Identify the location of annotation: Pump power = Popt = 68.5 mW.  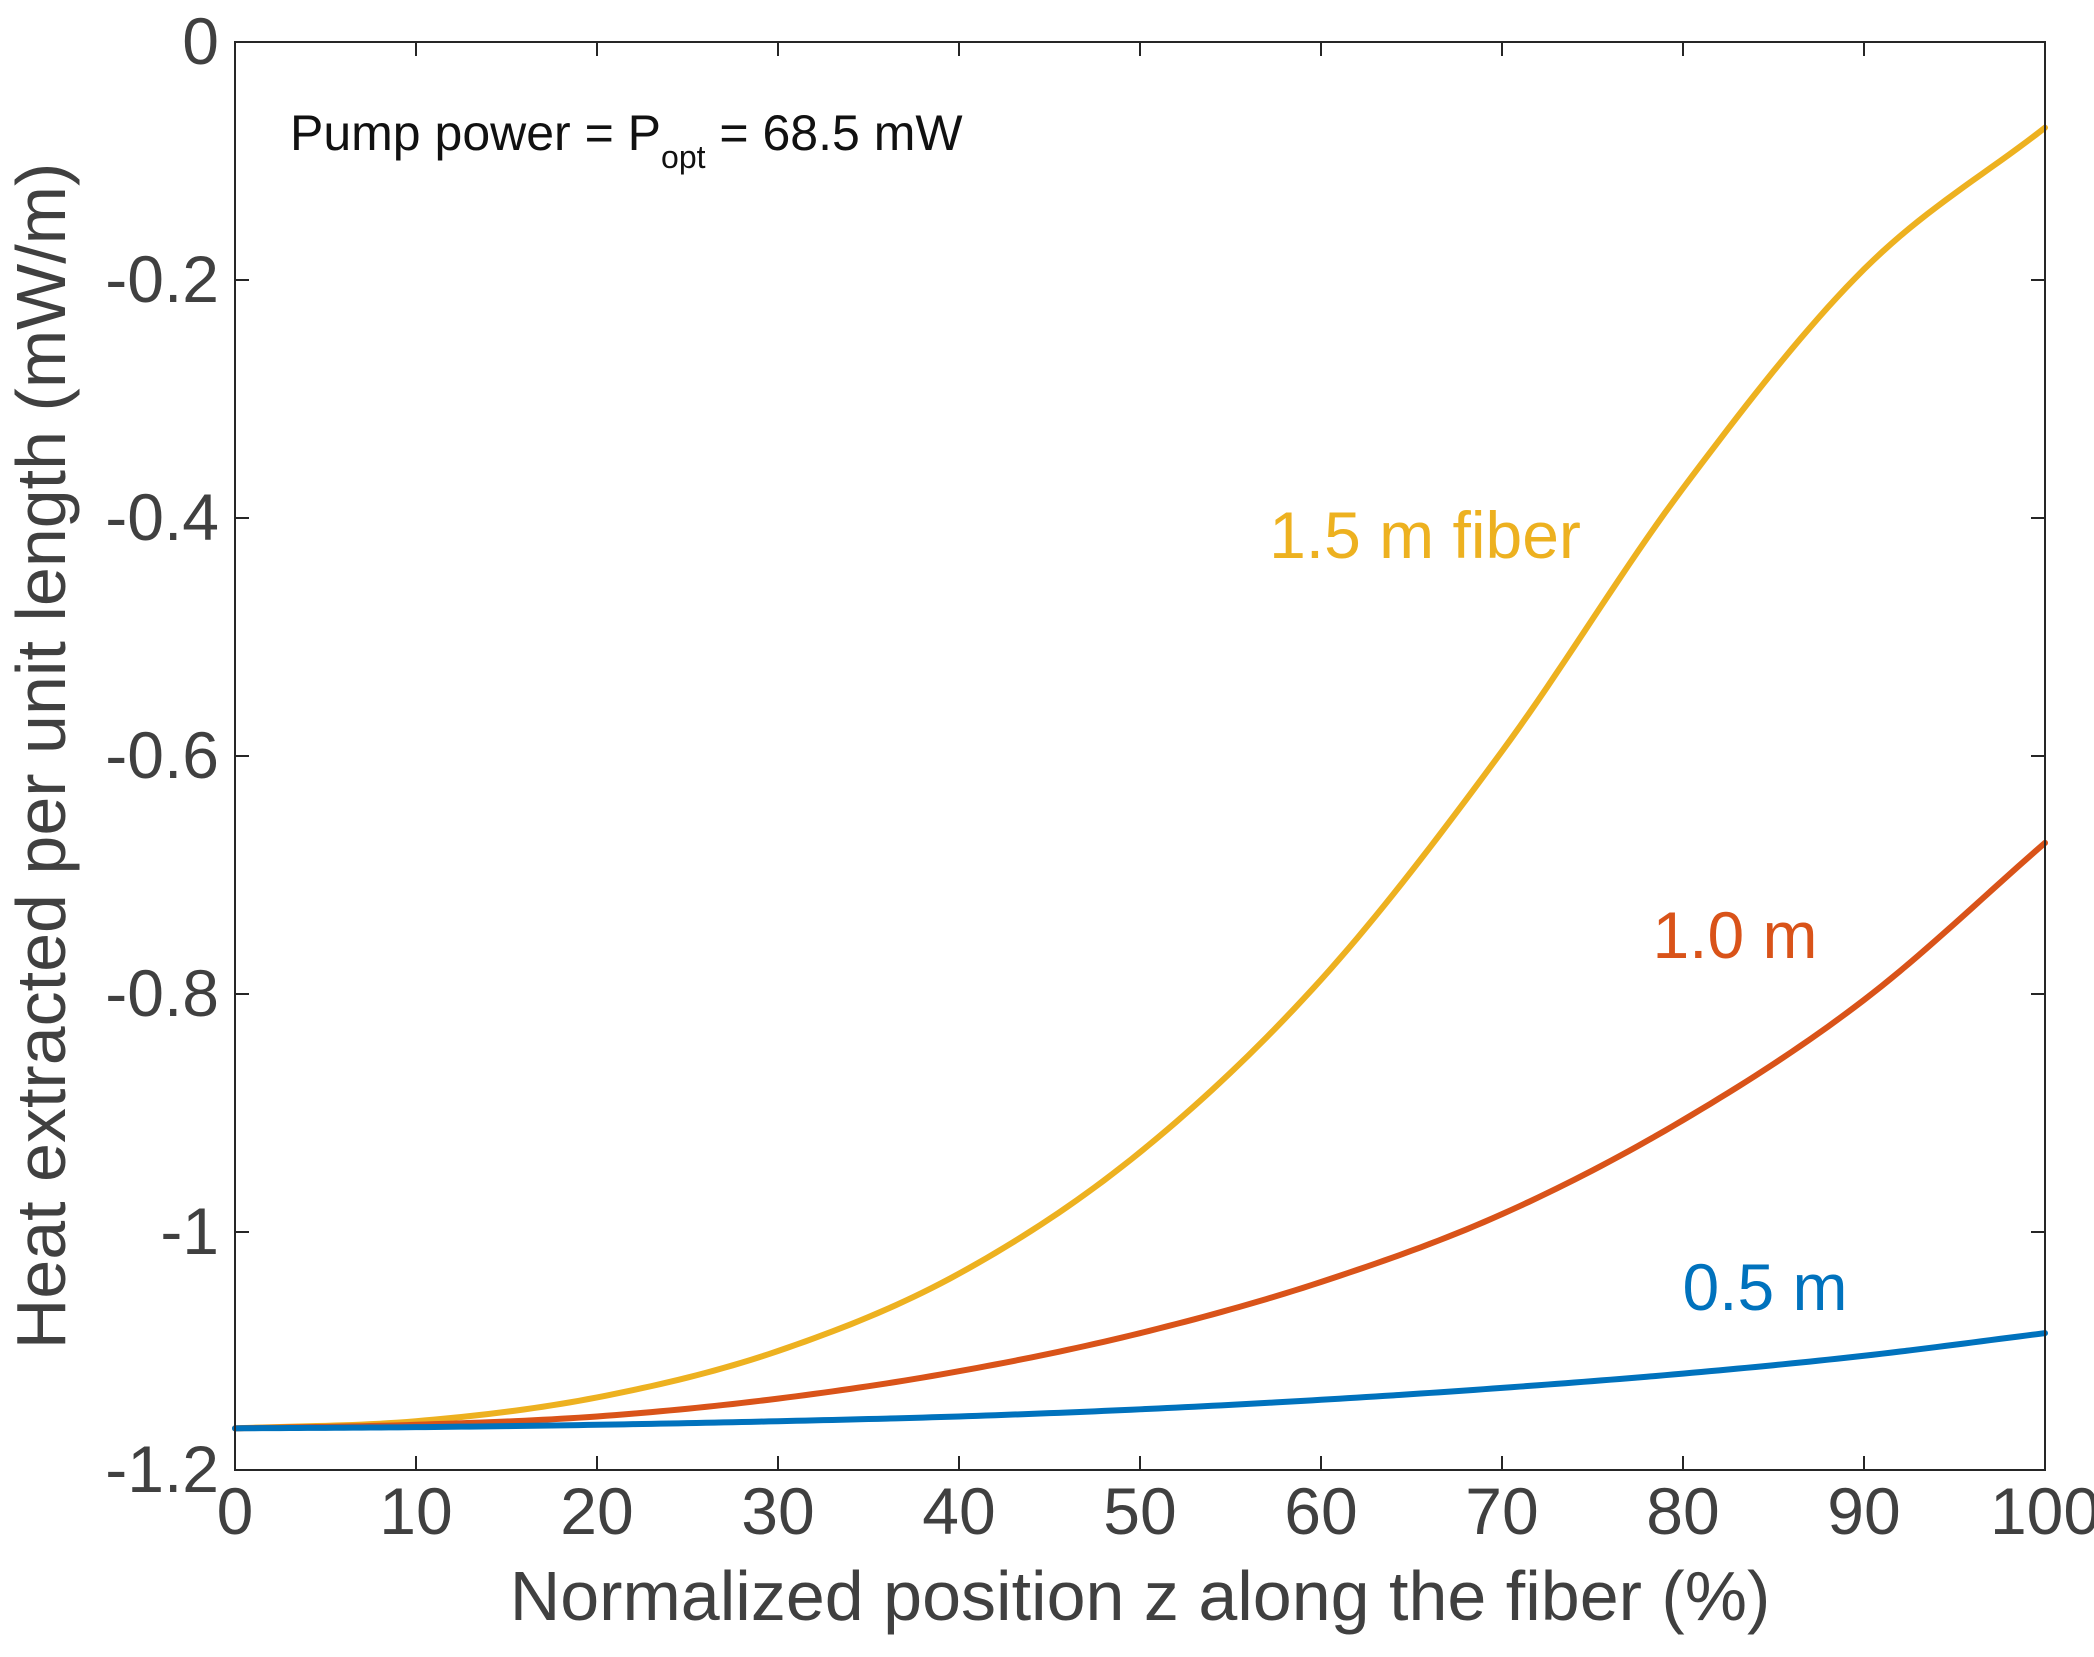
(626, 140).